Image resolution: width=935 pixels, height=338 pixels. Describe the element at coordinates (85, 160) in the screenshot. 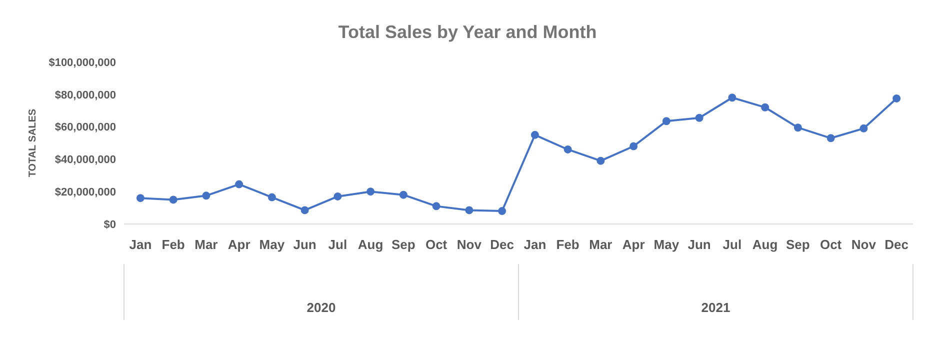

I see `y-tick-label: $40,000,000` at that location.